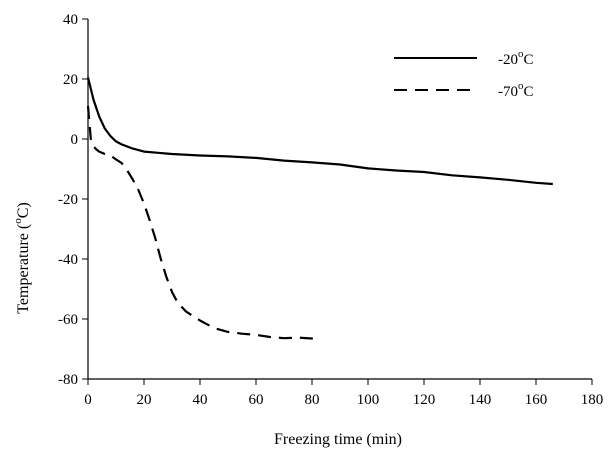 This screenshot has height=451, width=616. Describe the element at coordinates (23, 210) in the screenshot. I see `y-axis-title-suffix: C)` at that location.